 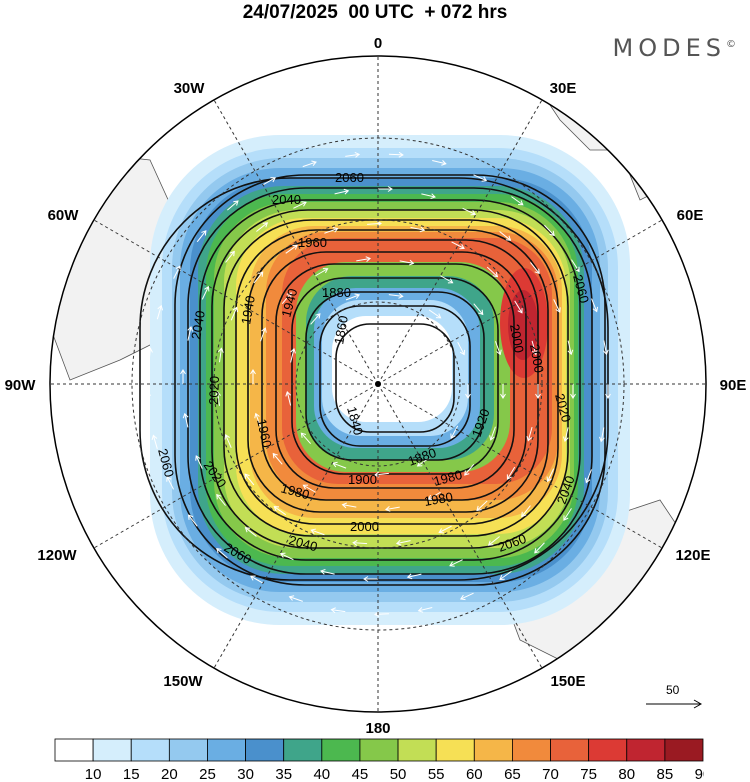 I want to click on height-contour, so click(x=395, y=378).